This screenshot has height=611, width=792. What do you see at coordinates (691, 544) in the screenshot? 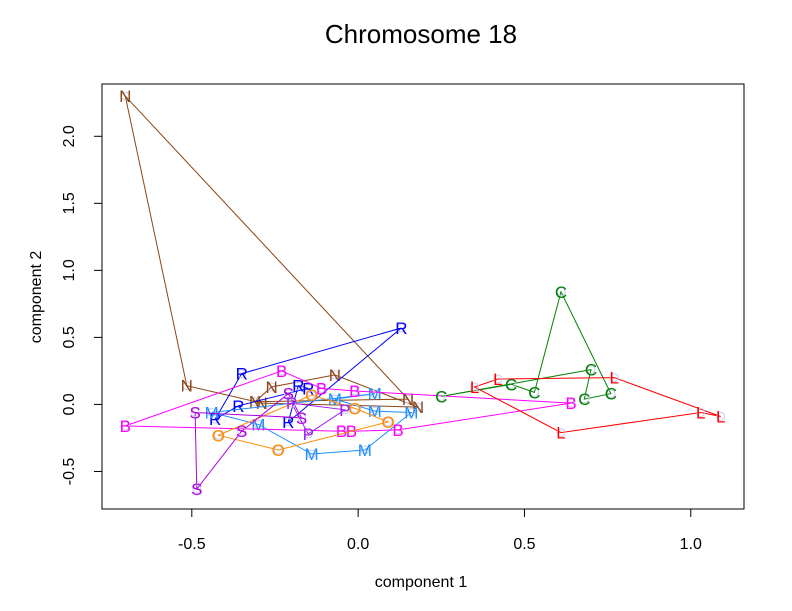
I see `x-tick-label: 1.0` at bounding box center [691, 544].